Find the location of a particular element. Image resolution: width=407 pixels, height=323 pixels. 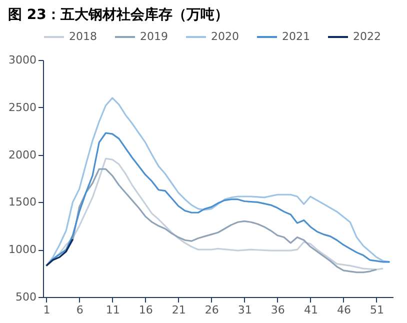

x-tick-label: 6 is located at coordinates (80, 310).